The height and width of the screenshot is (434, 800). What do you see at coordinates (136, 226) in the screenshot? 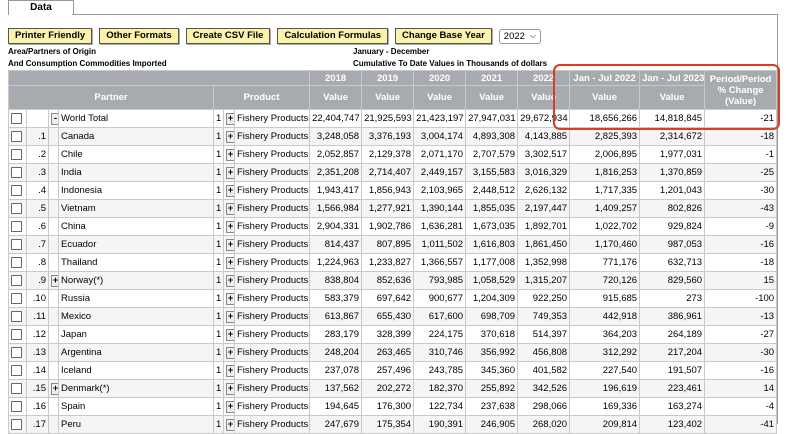
I see `partner-name: China` at bounding box center [136, 226].